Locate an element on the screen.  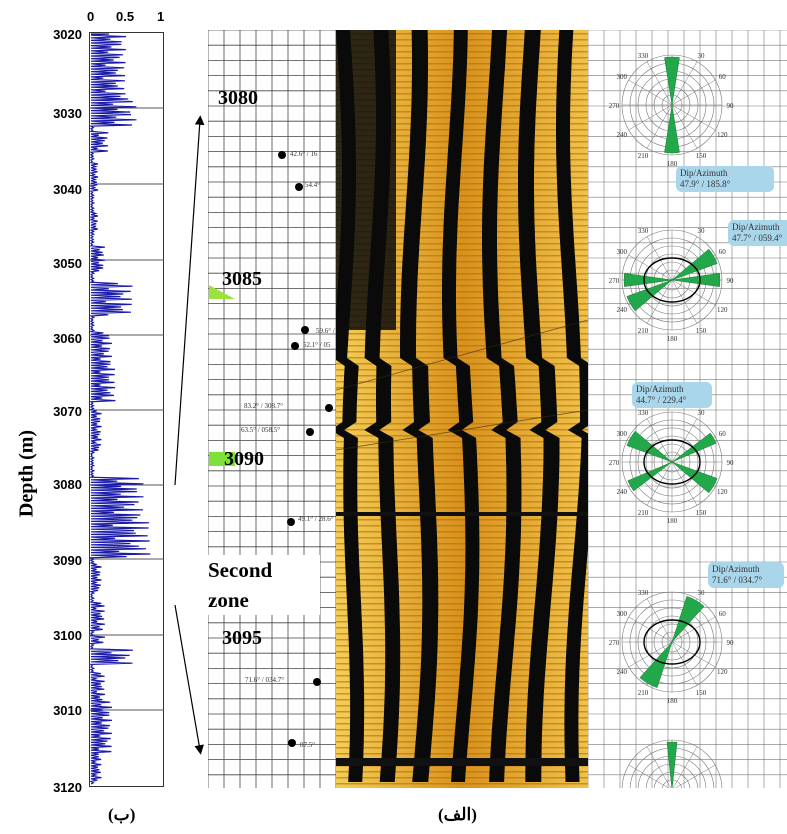
dip-azimuth-bubble: Dip/Azimuth 44.7° / 229.4° is located at coordinates (672, 395).